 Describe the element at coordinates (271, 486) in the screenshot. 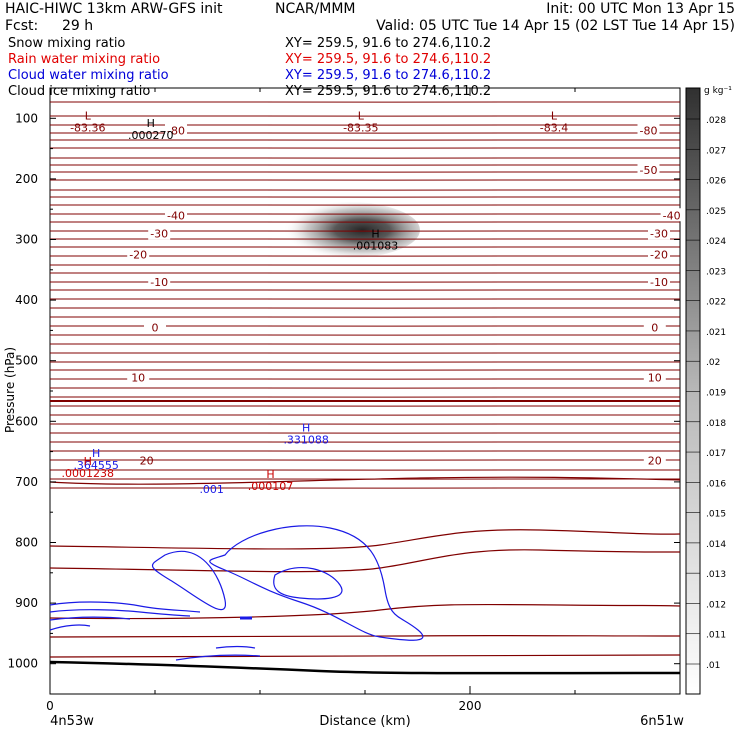

I see `extremum-value: .000107` at that location.